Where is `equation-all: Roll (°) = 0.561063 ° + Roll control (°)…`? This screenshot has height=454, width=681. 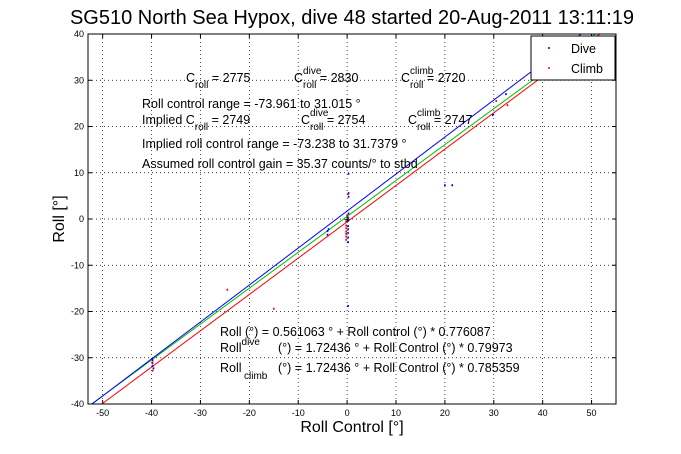
equation-all: Roll (°) = 0.561063 ° + Roll control (°)… is located at coordinates (355, 332).